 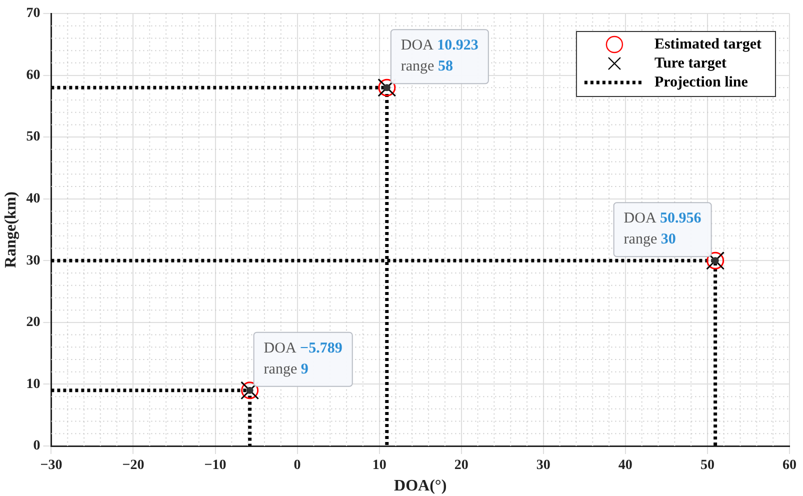 What do you see at coordinates (36, 446) in the screenshot?
I see `y-tick-label: 0` at bounding box center [36, 446].